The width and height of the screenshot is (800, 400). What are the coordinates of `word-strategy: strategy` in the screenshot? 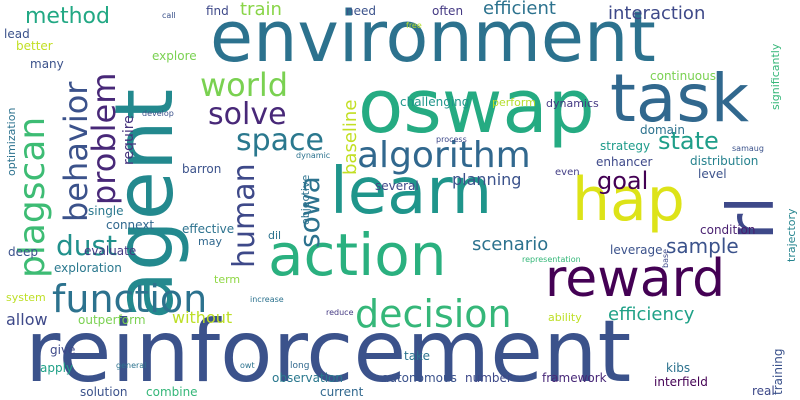 It's located at (625, 146).